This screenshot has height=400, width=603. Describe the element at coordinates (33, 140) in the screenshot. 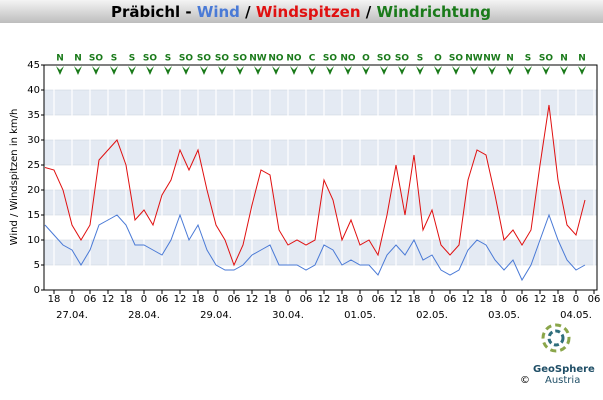

I see `y-tick-label: 30` at that location.